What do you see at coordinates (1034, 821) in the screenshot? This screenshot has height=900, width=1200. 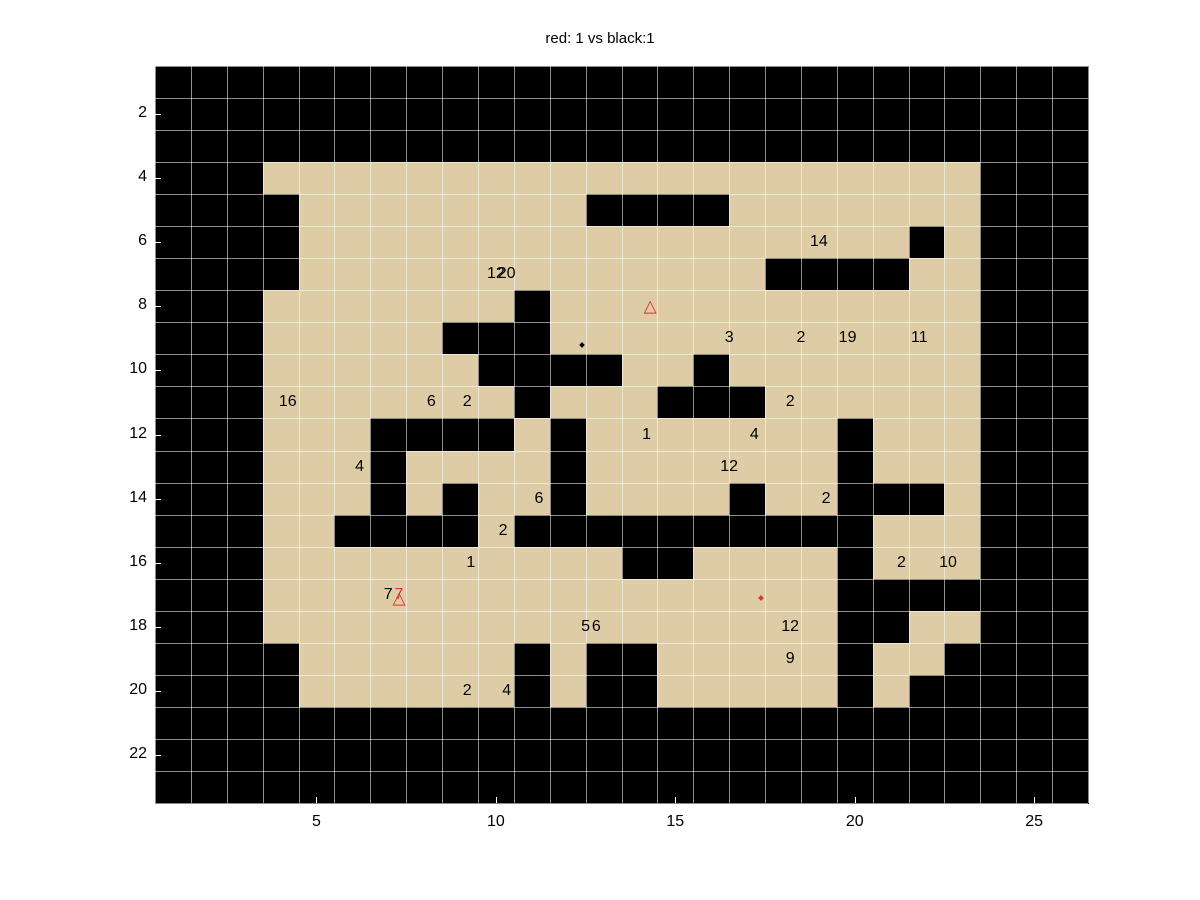 I see `x-axis-tick-label: 25` at bounding box center [1034, 821].